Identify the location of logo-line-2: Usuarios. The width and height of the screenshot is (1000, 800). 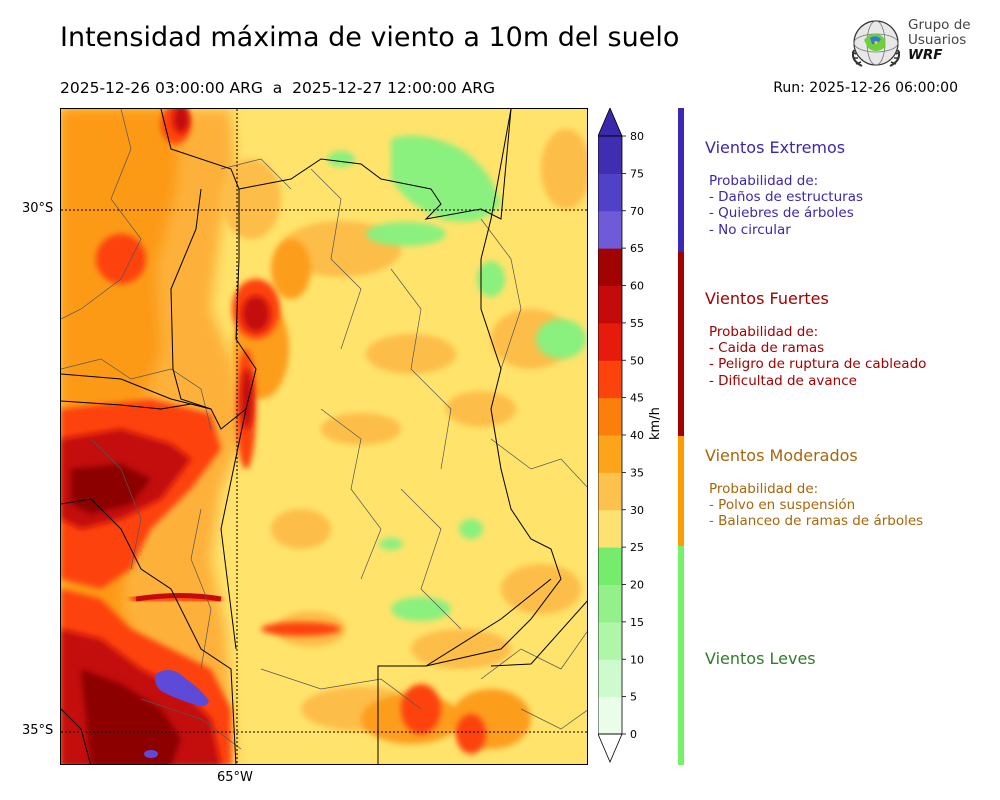
(937, 40).